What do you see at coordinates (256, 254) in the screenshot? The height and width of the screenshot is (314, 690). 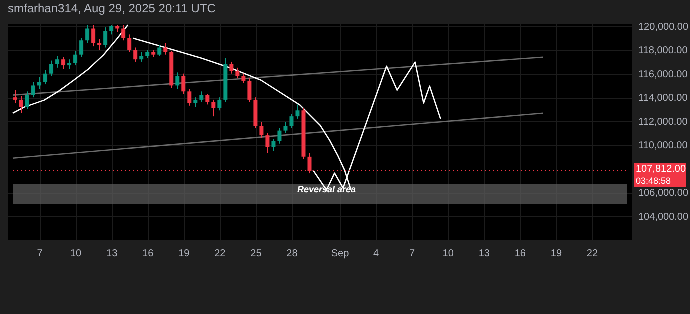 I see `x-tick-label: 25` at bounding box center [256, 254].